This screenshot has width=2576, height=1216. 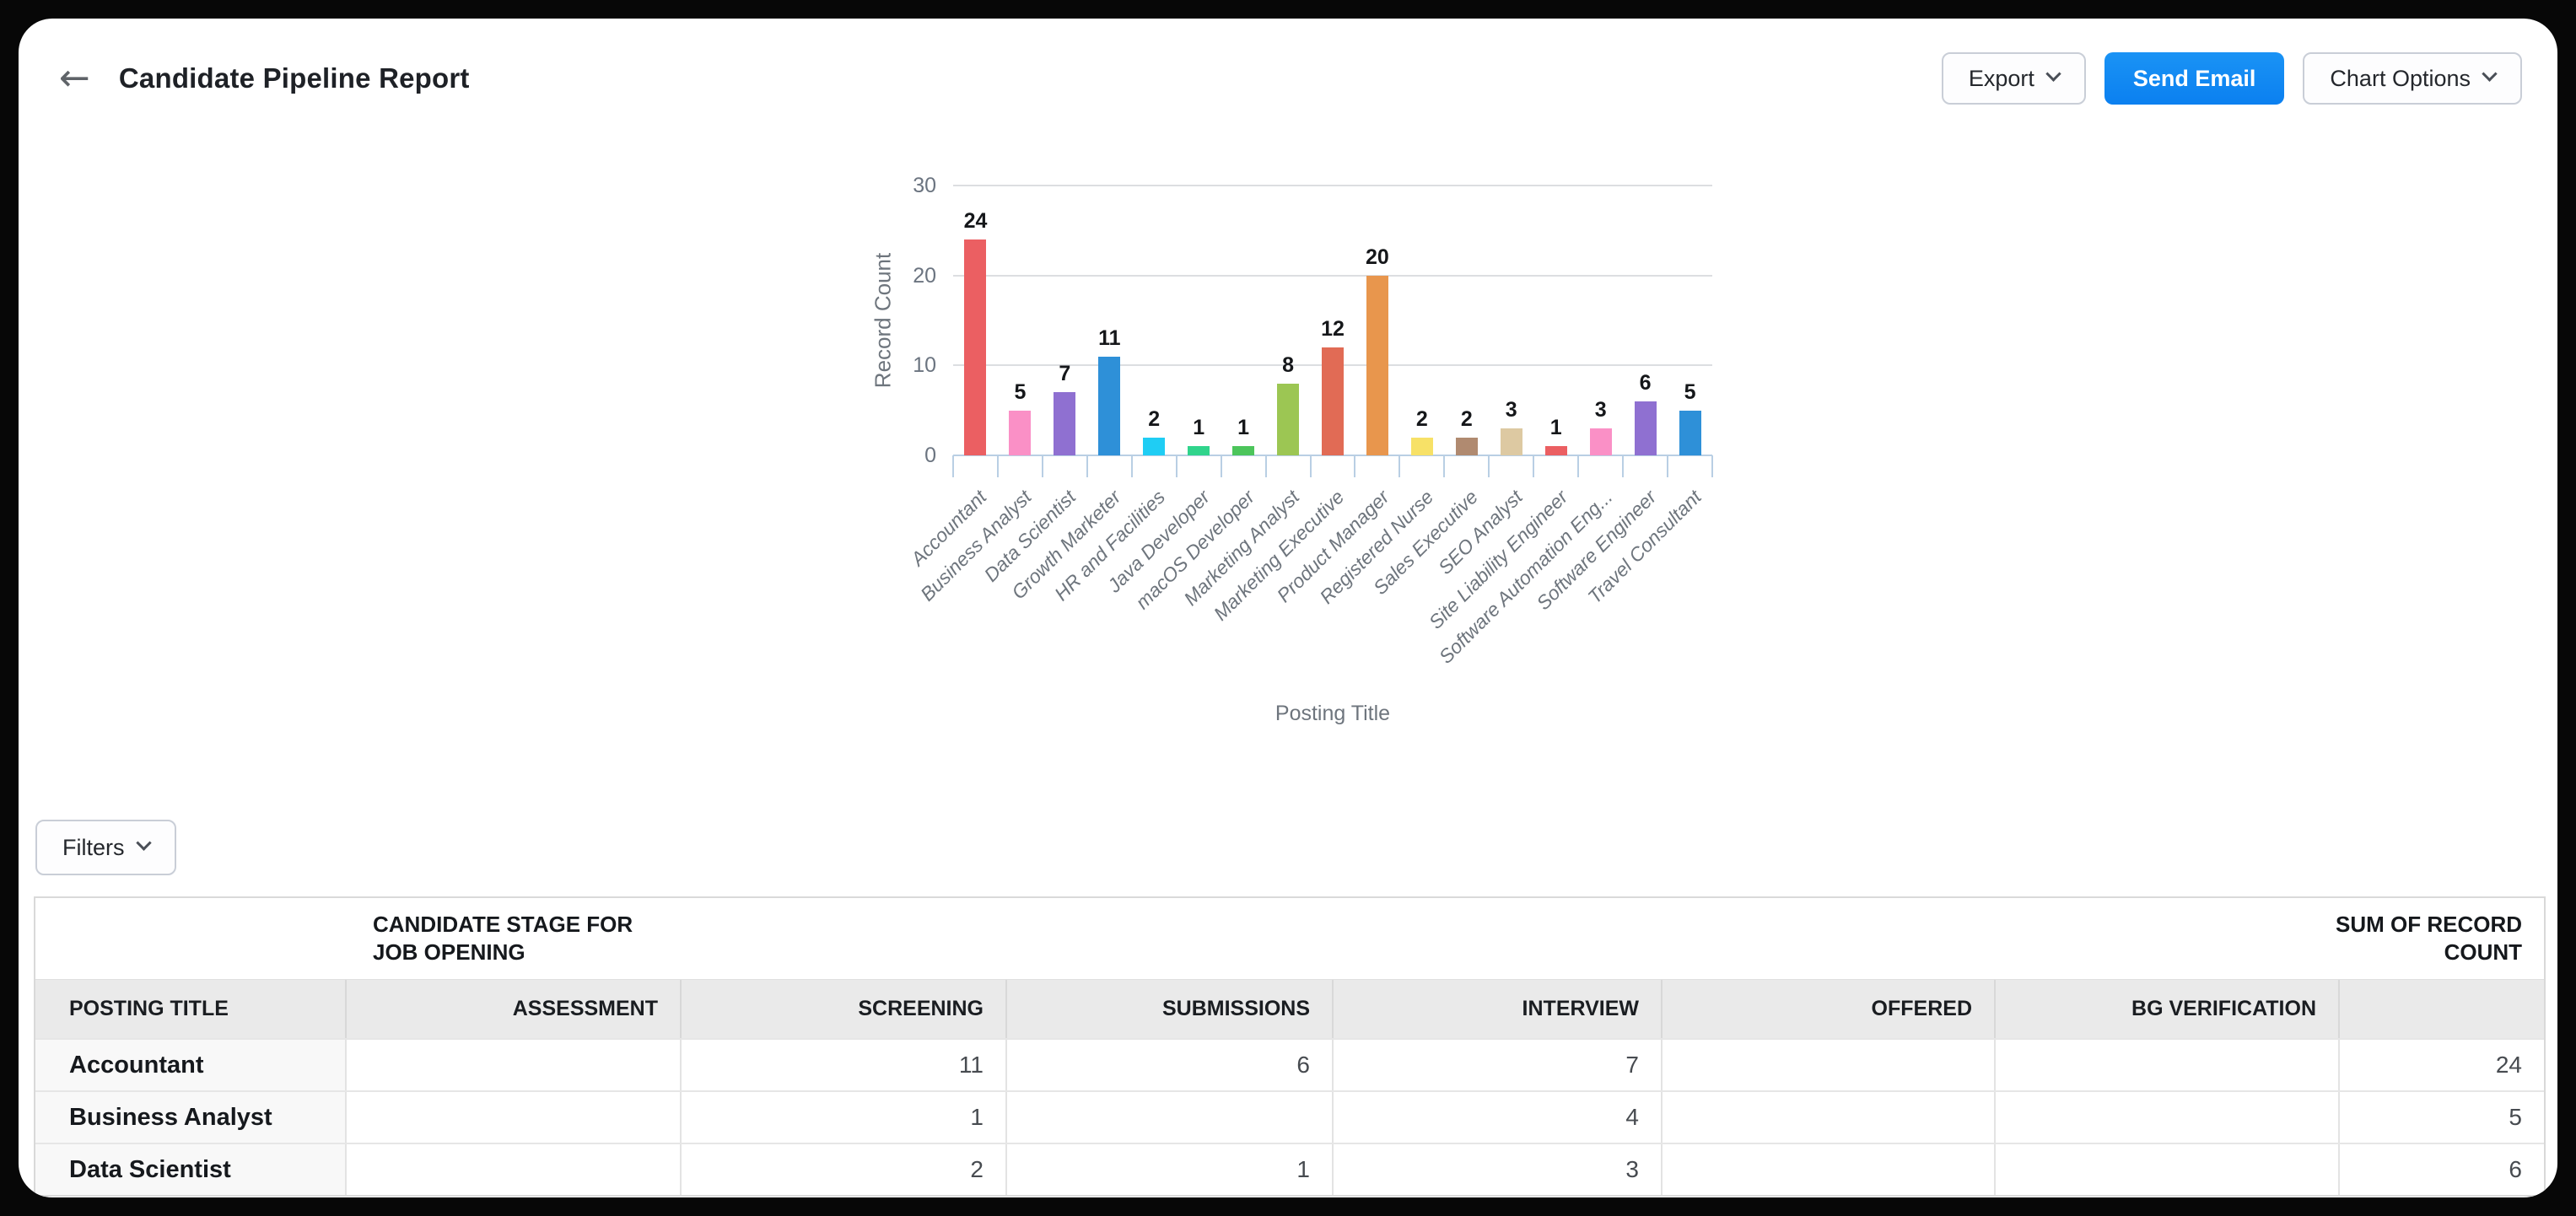 I want to click on send-email-button-label: Send Email, so click(x=2194, y=78).